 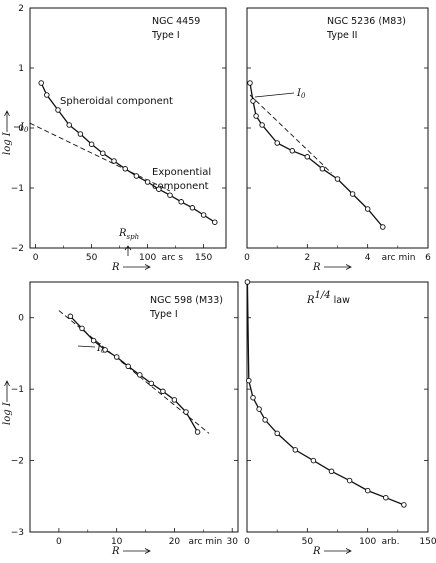 I want to click on ylabel-top-arrow, so click(x=7, y=121).